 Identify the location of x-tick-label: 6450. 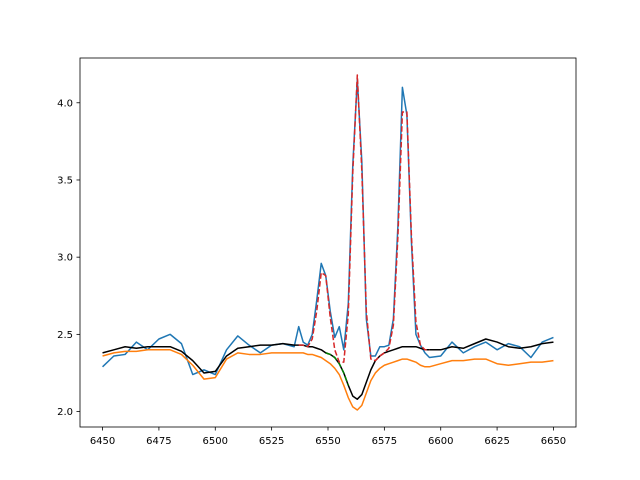
(102, 441).